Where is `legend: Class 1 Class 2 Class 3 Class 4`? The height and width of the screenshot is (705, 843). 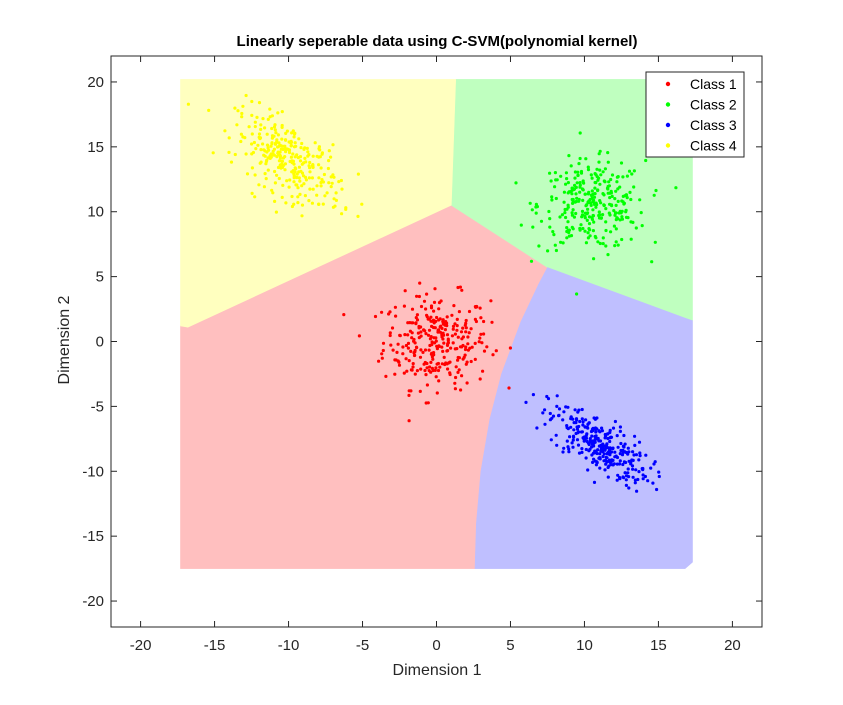 legend: Class 1 Class 2 Class 3 Class 4 is located at coordinates (695, 114).